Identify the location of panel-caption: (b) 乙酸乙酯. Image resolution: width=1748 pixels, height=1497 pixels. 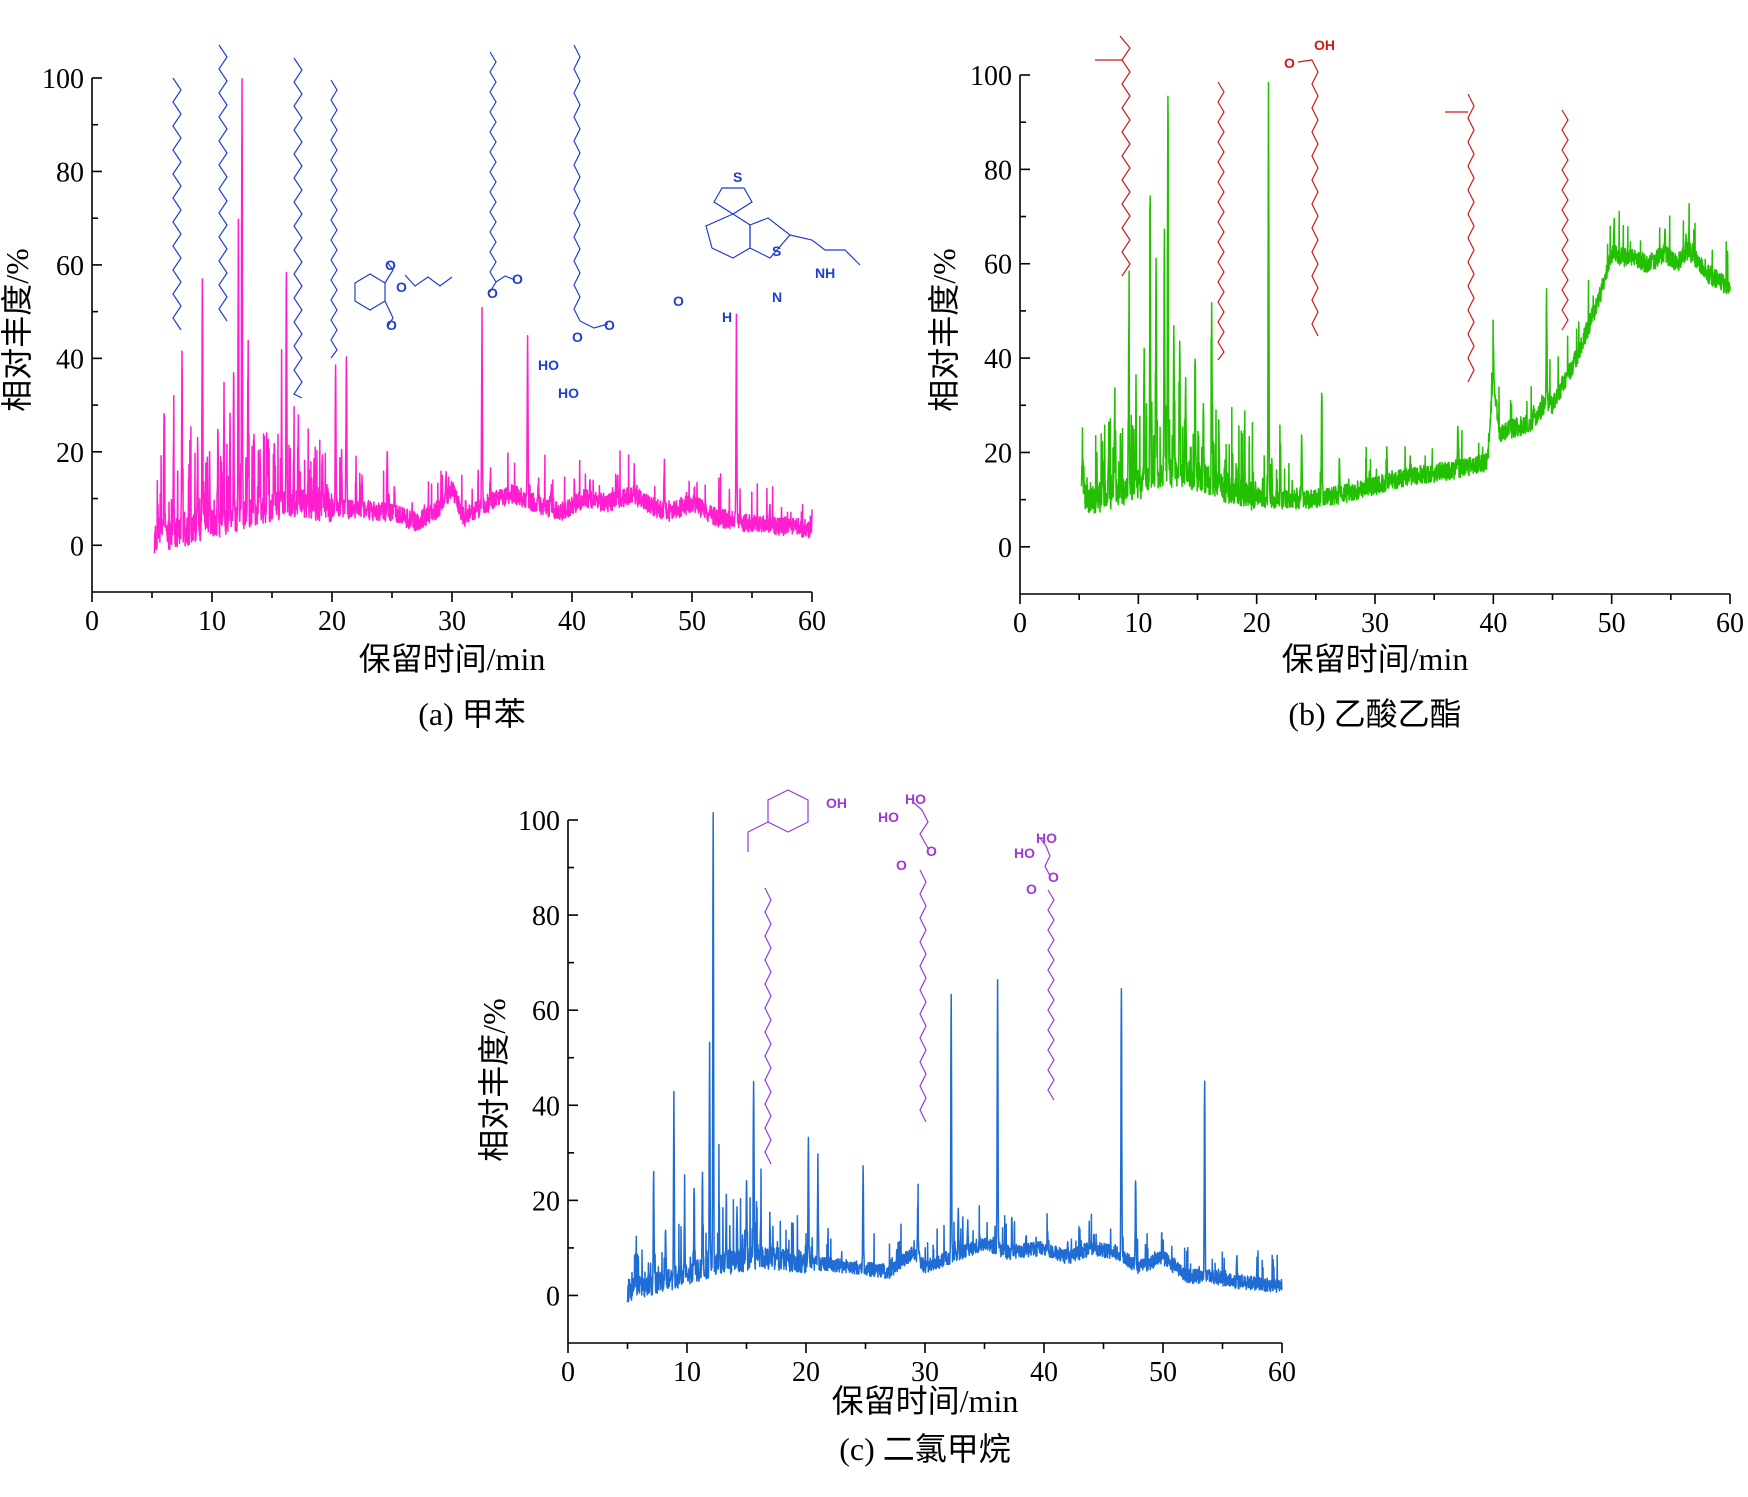
(1374, 714).